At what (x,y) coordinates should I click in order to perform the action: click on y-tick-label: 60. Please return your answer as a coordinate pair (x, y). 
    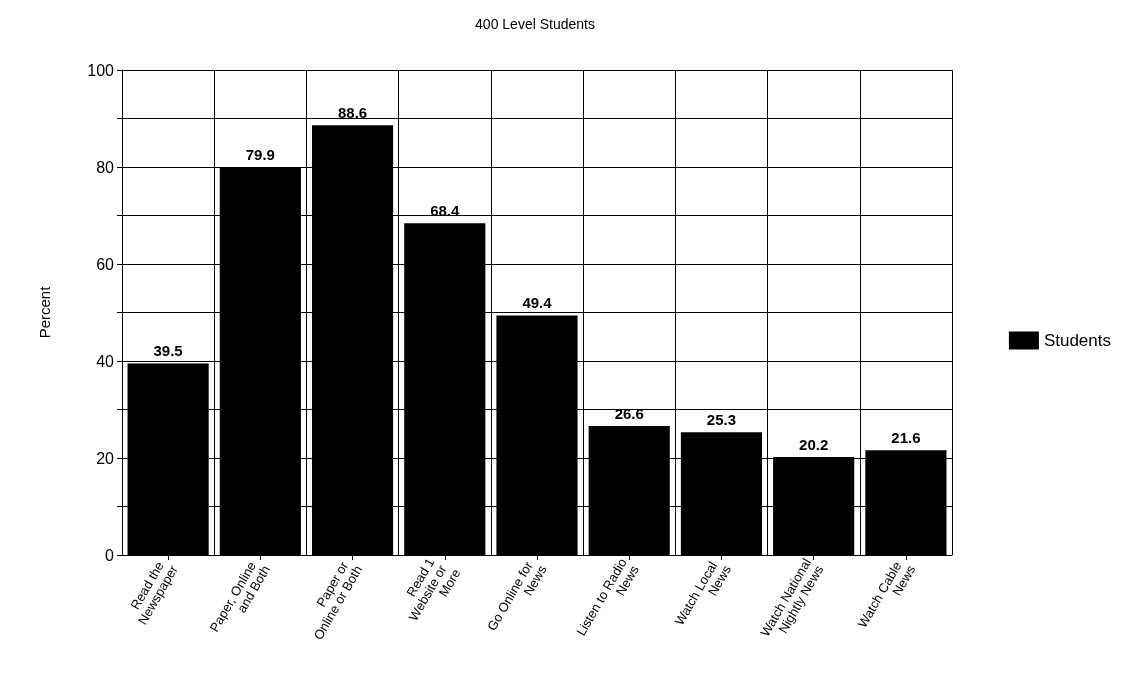
    Looking at the image, I should click on (105, 264).